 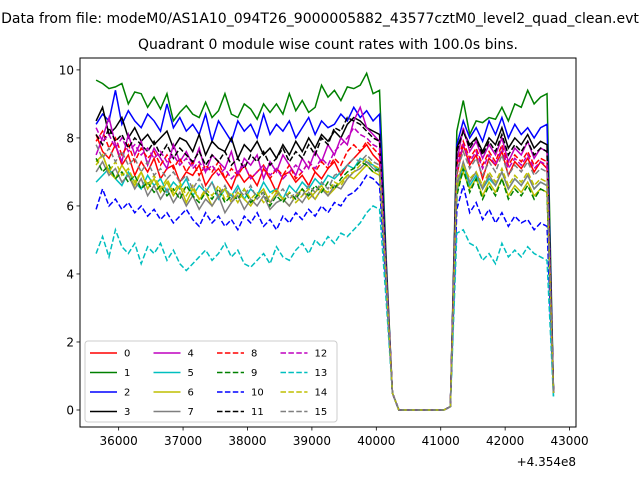 I want to click on y-tick-label: 0, so click(x=70, y=410).